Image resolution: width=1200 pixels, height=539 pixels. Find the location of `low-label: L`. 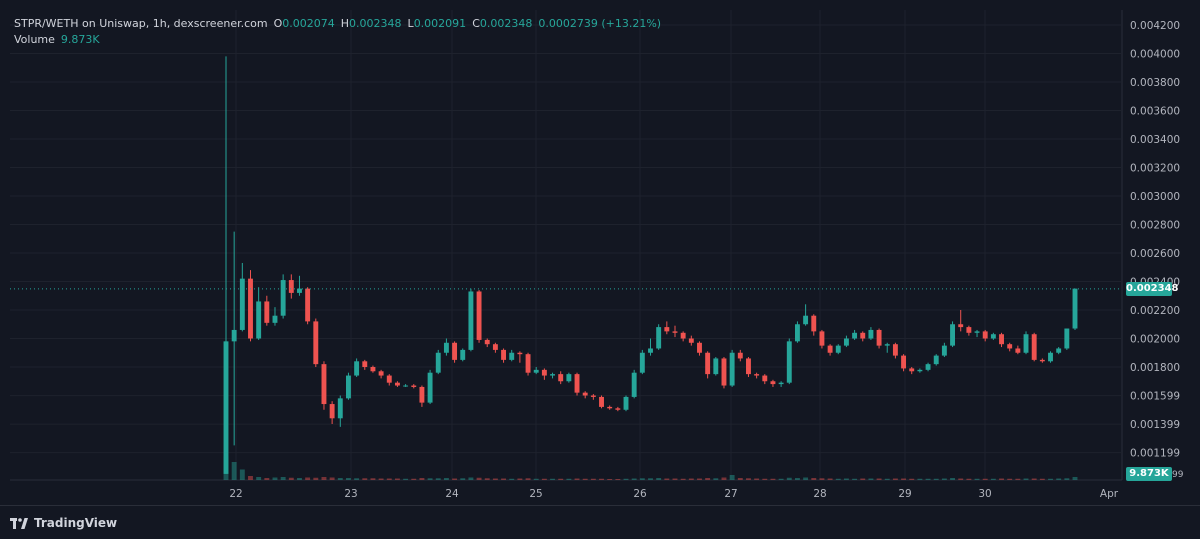

low-label: L is located at coordinates (410, 23).